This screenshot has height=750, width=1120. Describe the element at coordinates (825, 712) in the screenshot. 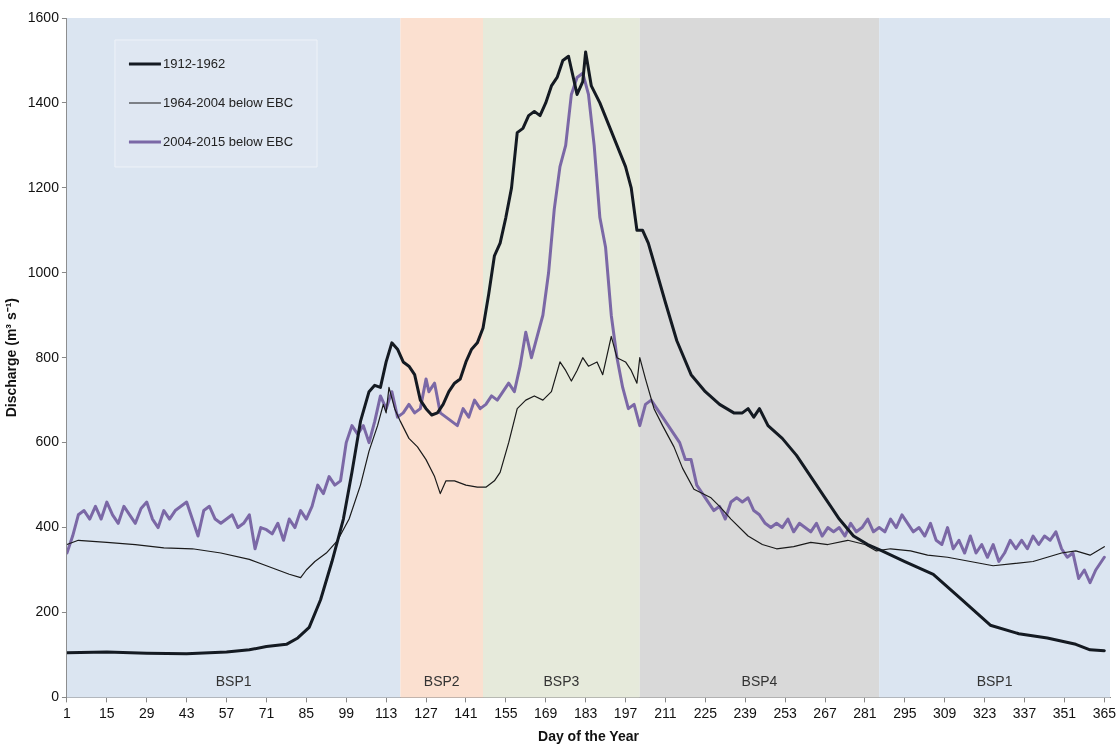

I see `x-tick-label: 267` at that location.